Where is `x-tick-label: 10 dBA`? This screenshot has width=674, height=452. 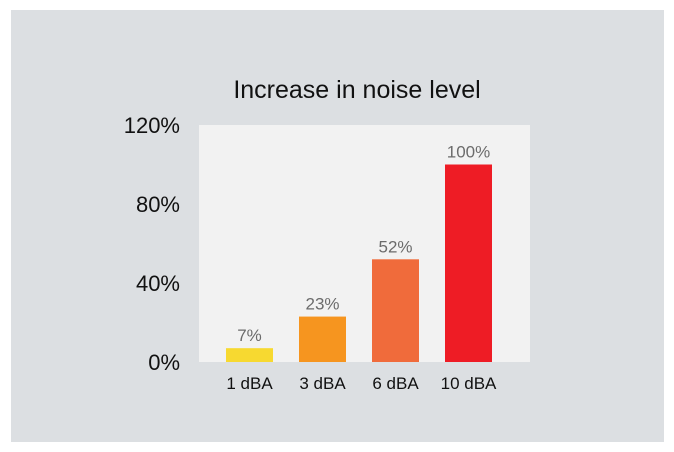
x-tick-label: 10 dBA is located at coordinates (469, 383).